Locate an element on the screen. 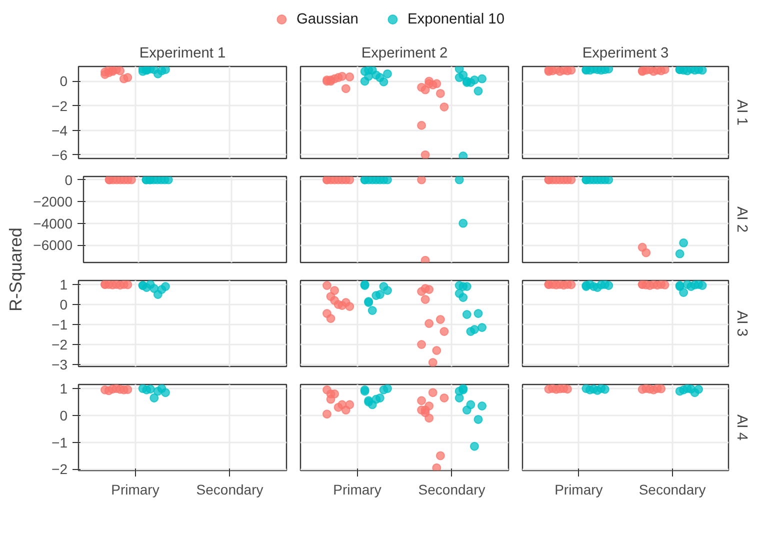 This screenshot has width=767, height=539. y2-axis-title: AI 3 is located at coordinates (742, 323).